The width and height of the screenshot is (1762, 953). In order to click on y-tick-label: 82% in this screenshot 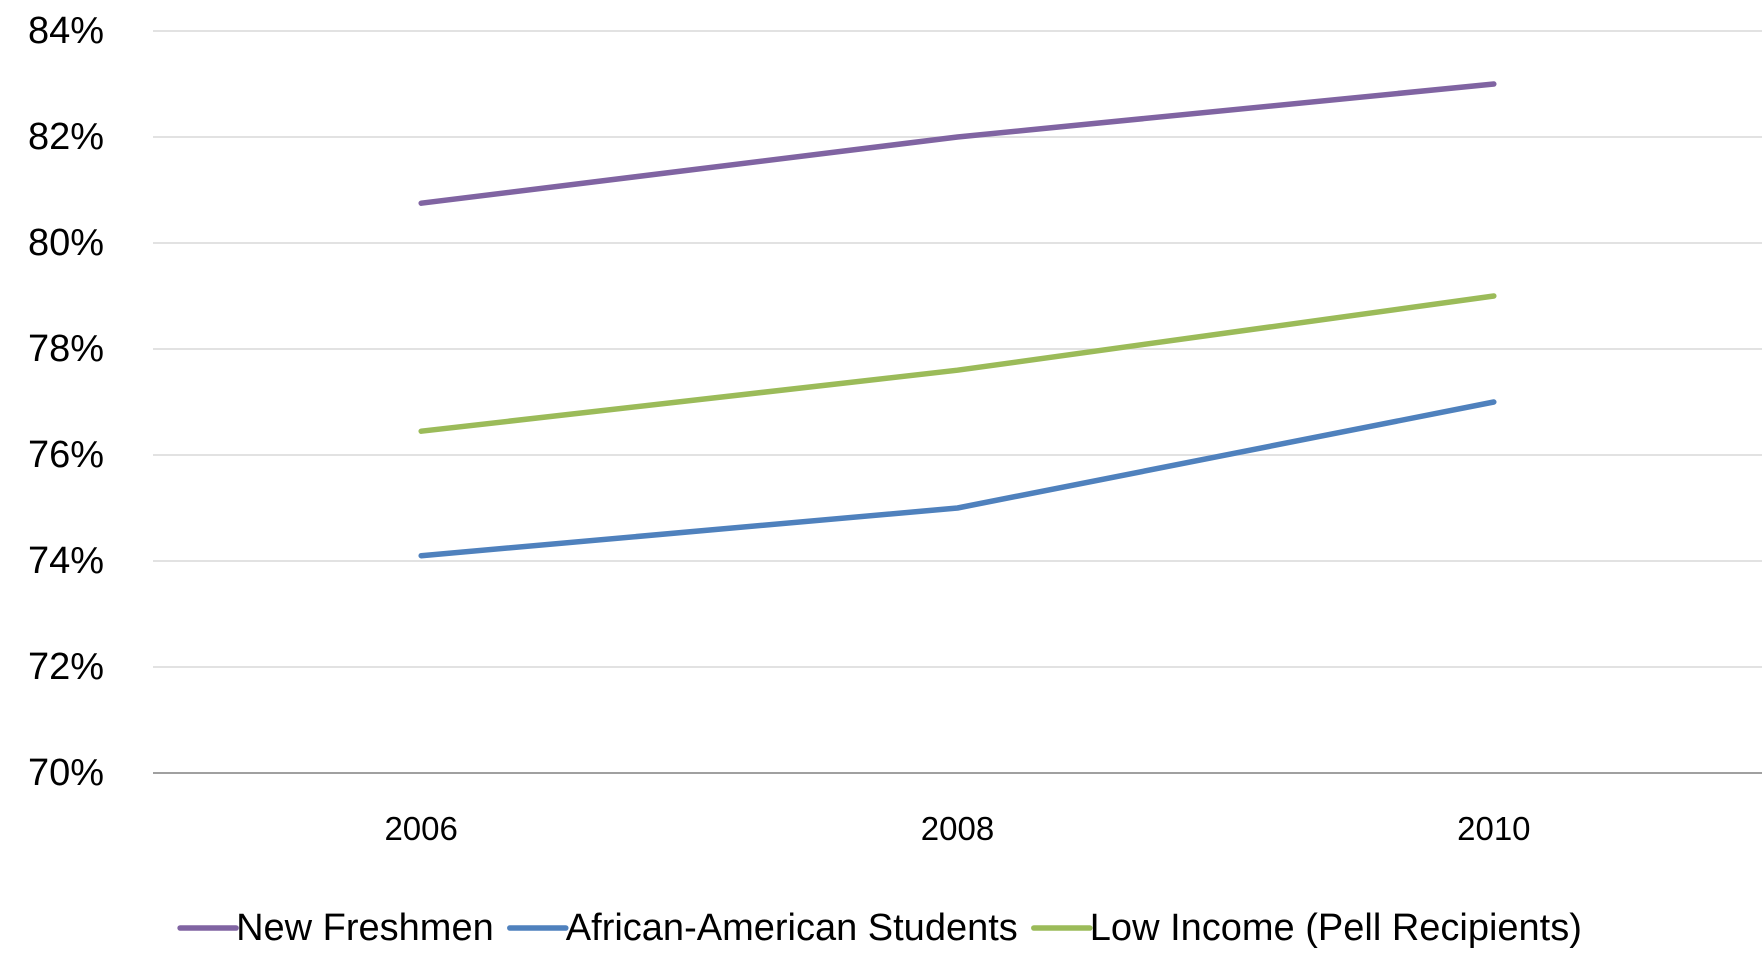, I will do `click(66, 137)`.